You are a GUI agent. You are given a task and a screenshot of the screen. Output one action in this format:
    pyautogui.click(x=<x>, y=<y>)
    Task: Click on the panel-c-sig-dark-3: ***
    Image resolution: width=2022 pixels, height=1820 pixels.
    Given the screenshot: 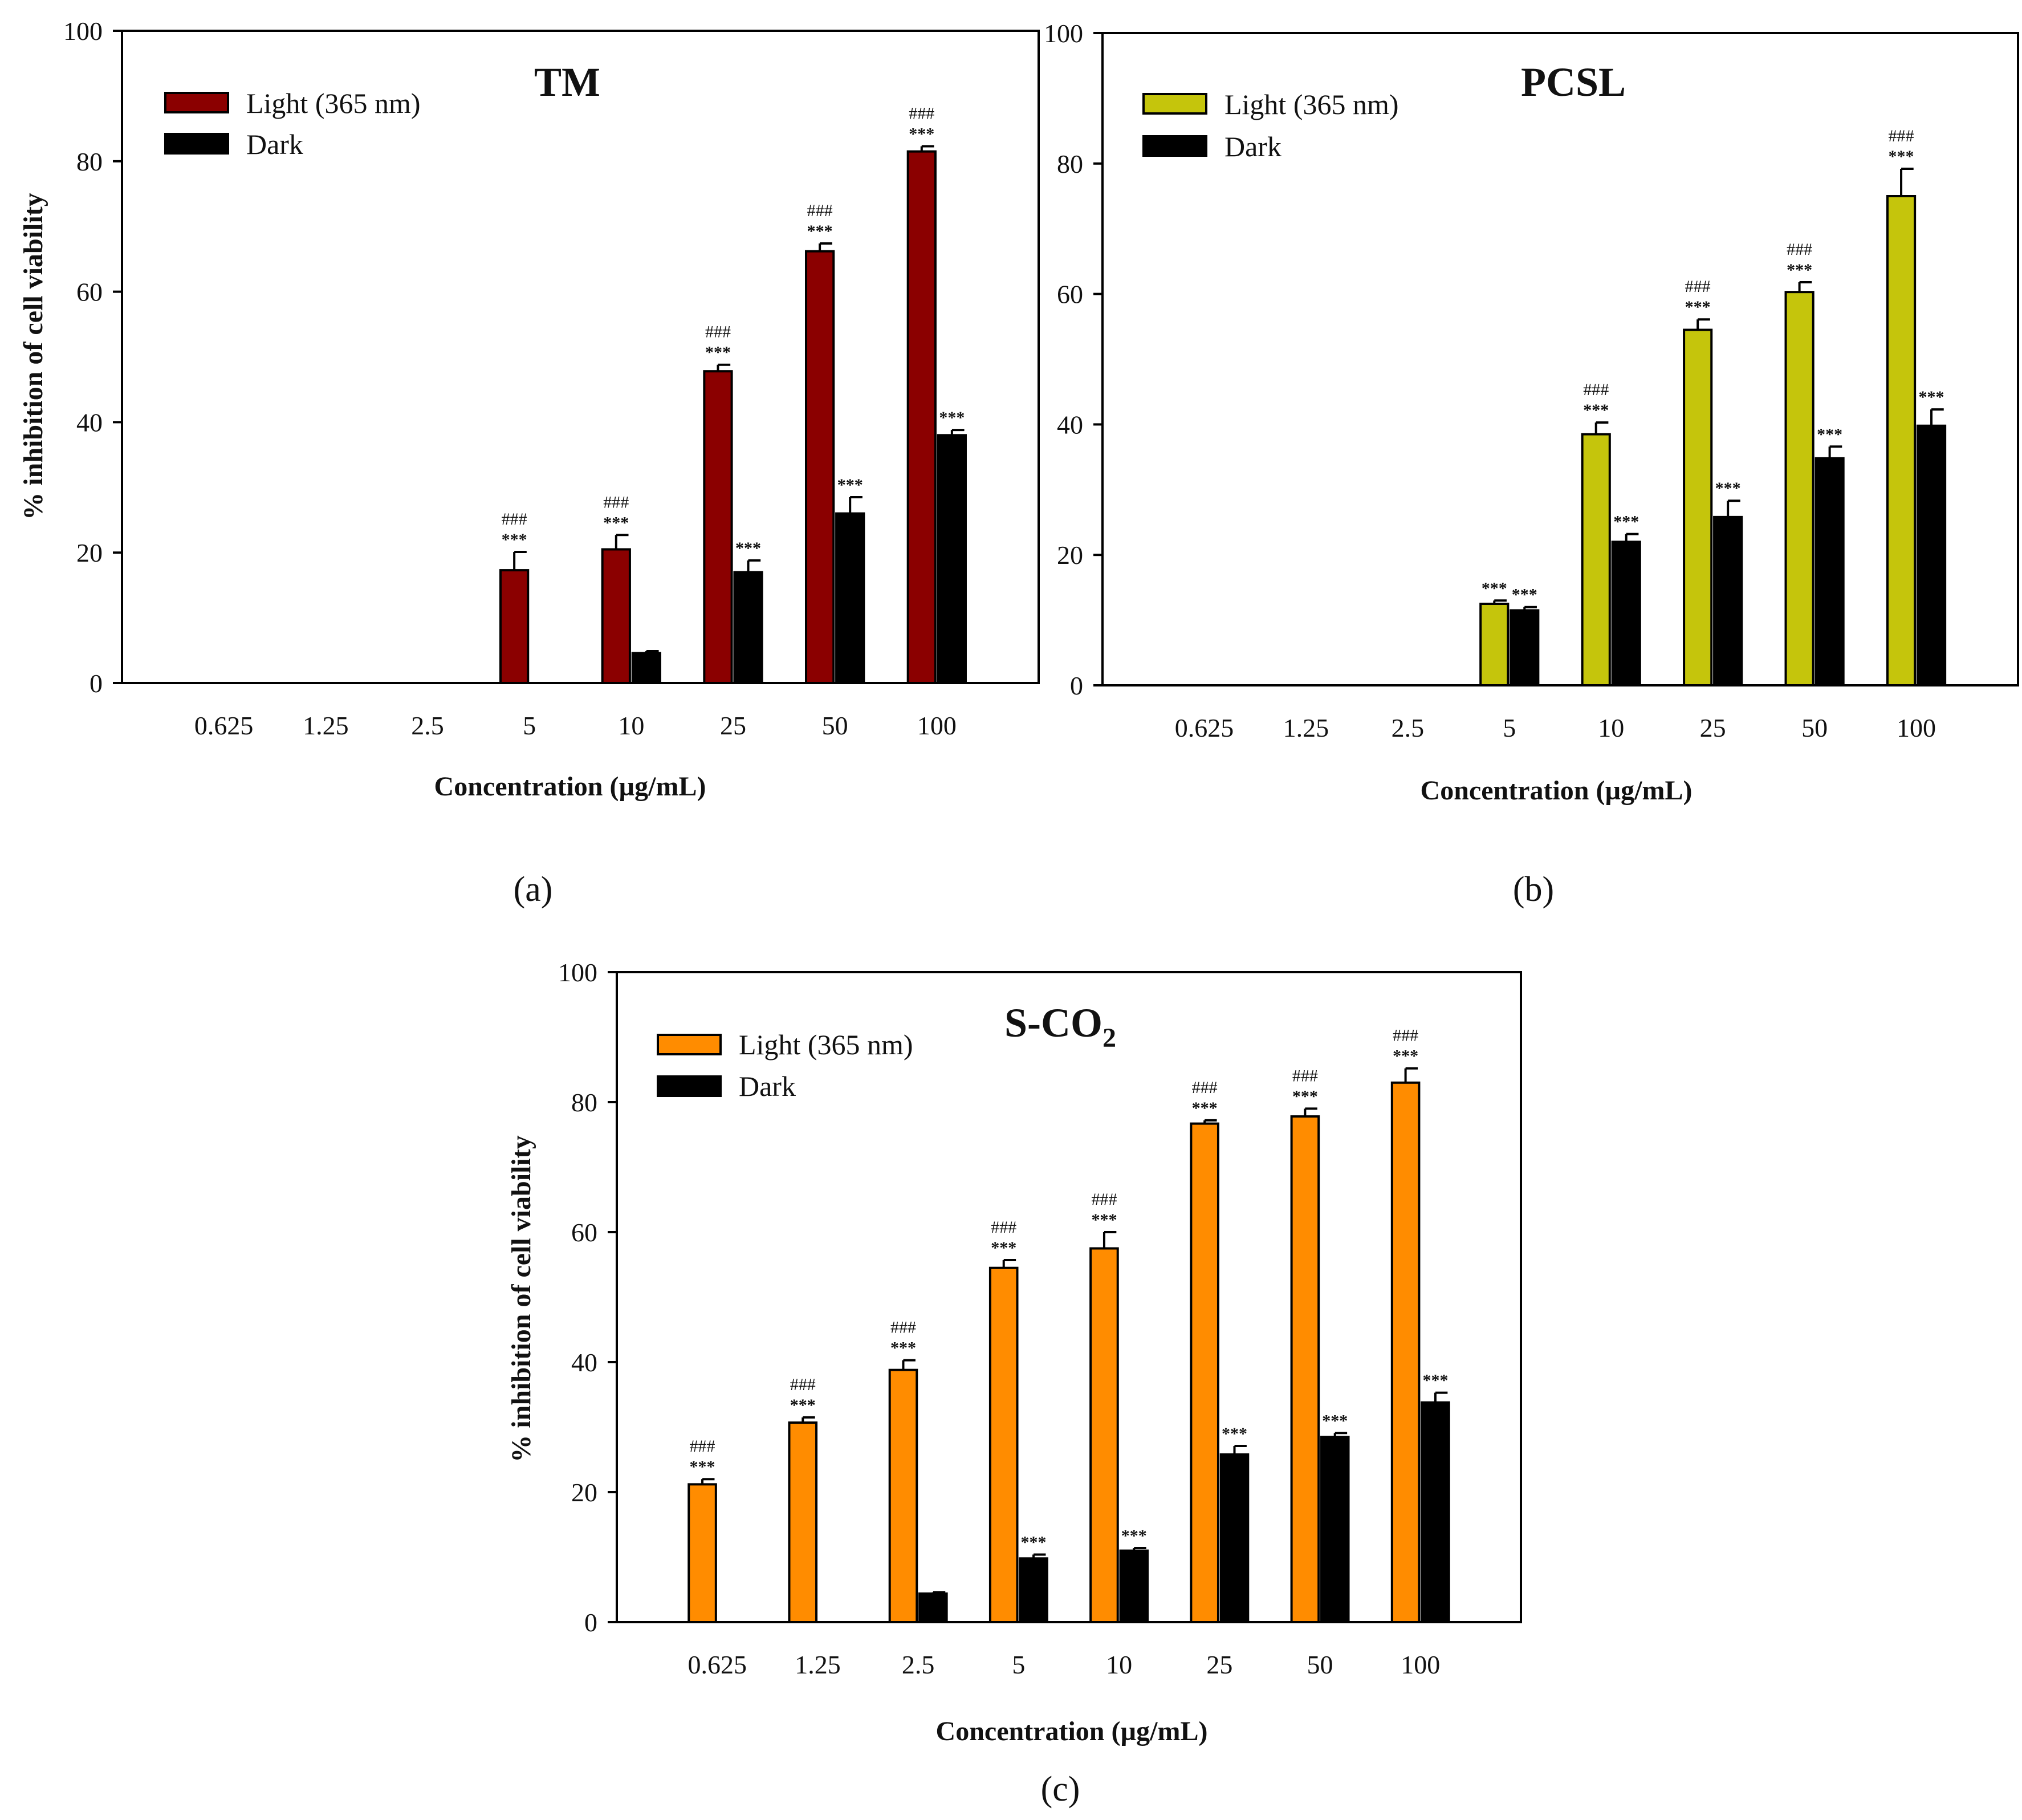 What is the action you would take?
    pyautogui.click(x=1034, y=1542)
    